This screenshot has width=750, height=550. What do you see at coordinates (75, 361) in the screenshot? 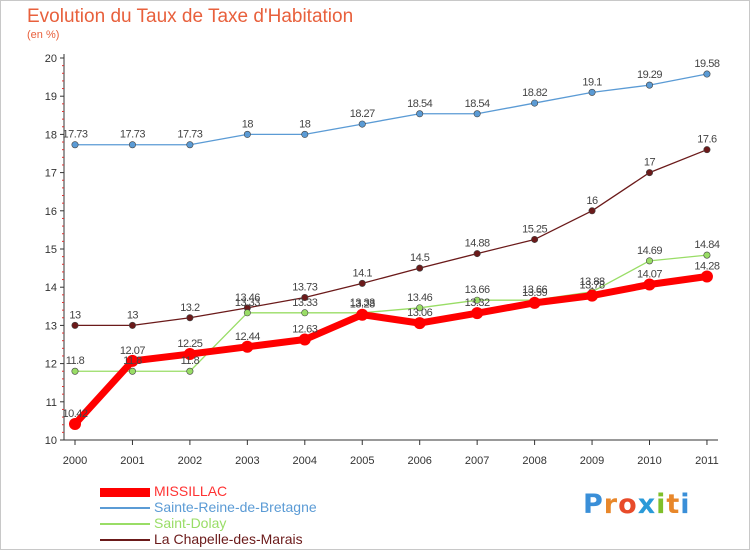
I see `data-label: 11.8` at bounding box center [75, 361].